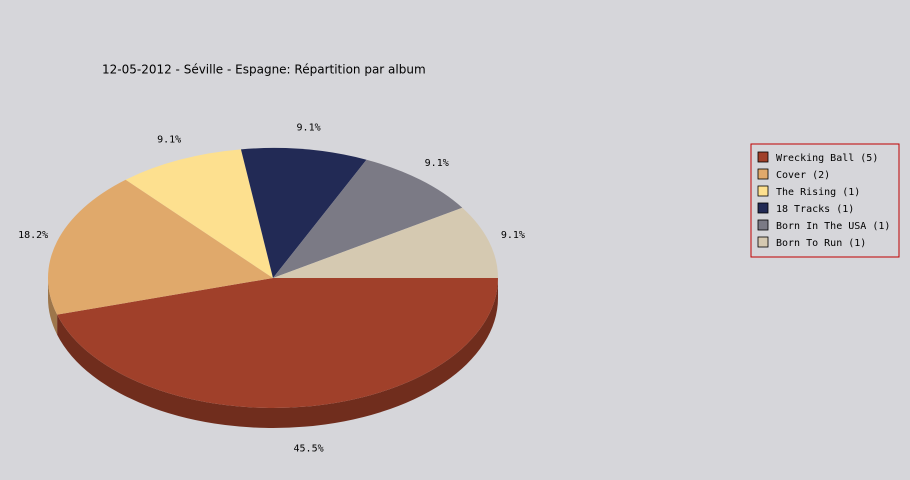 The width and height of the screenshot is (910, 480). Describe the element at coordinates (821, 243) in the screenshot. I see `legend-label: Born To Run (1)` at that location.